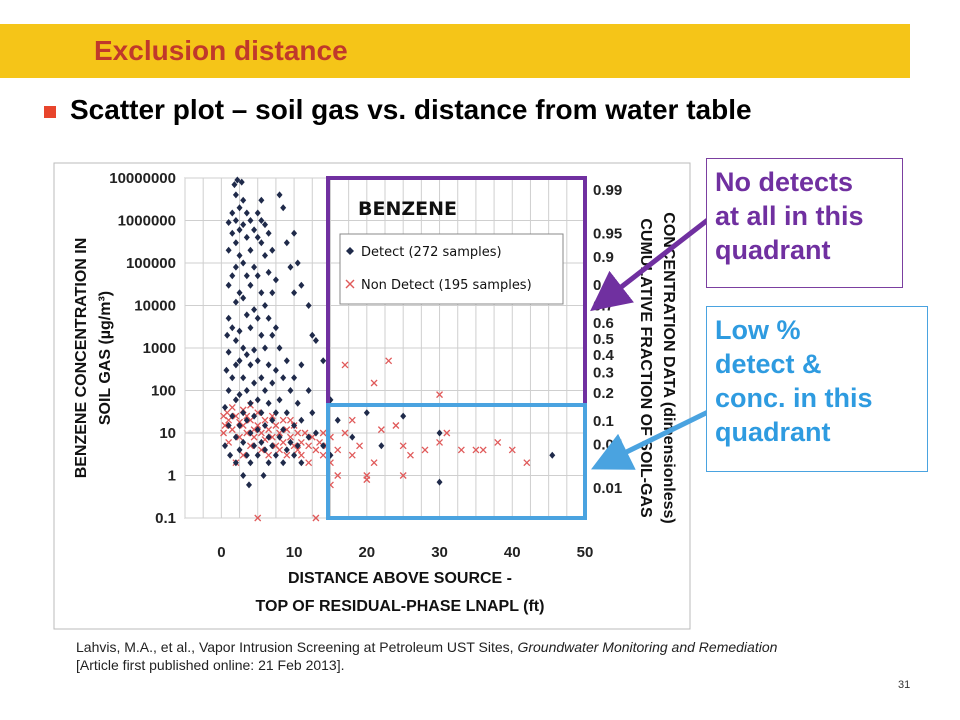  Describe the element at coordinates (456, 461) in the screenshot. I see `lower-quadrant-box` at that location.